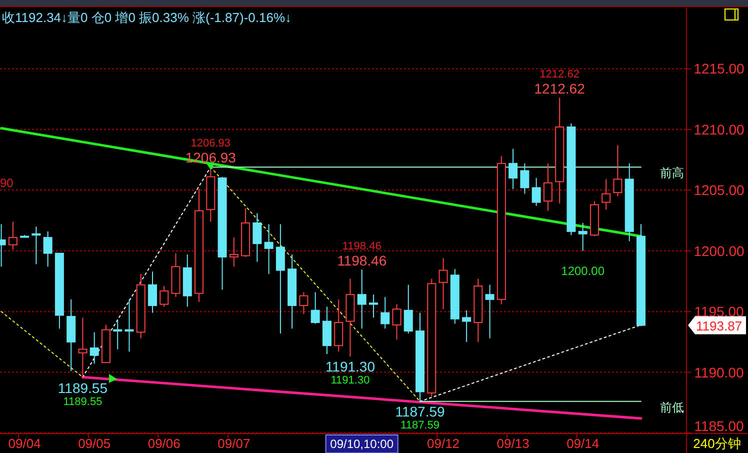  I want to click on text: 09/10,10:00, so click(362, 444).